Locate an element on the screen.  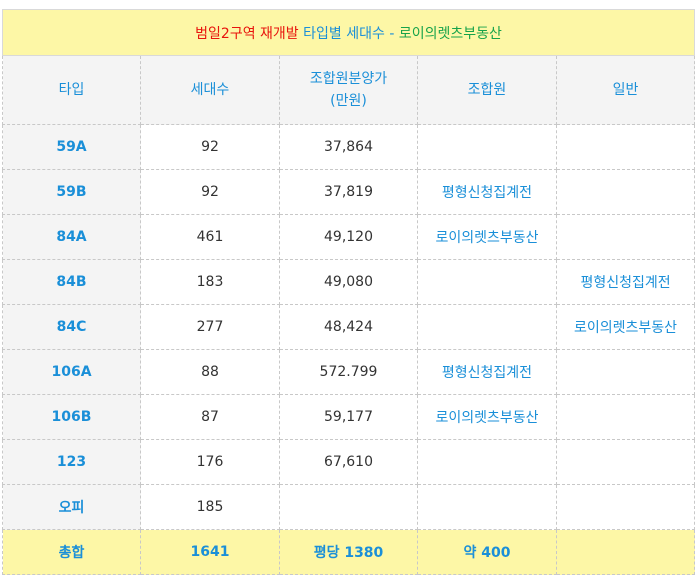
table-row: 84A 461 49,120 로이의렛츠부동산 is located at coordinates (349, 237).